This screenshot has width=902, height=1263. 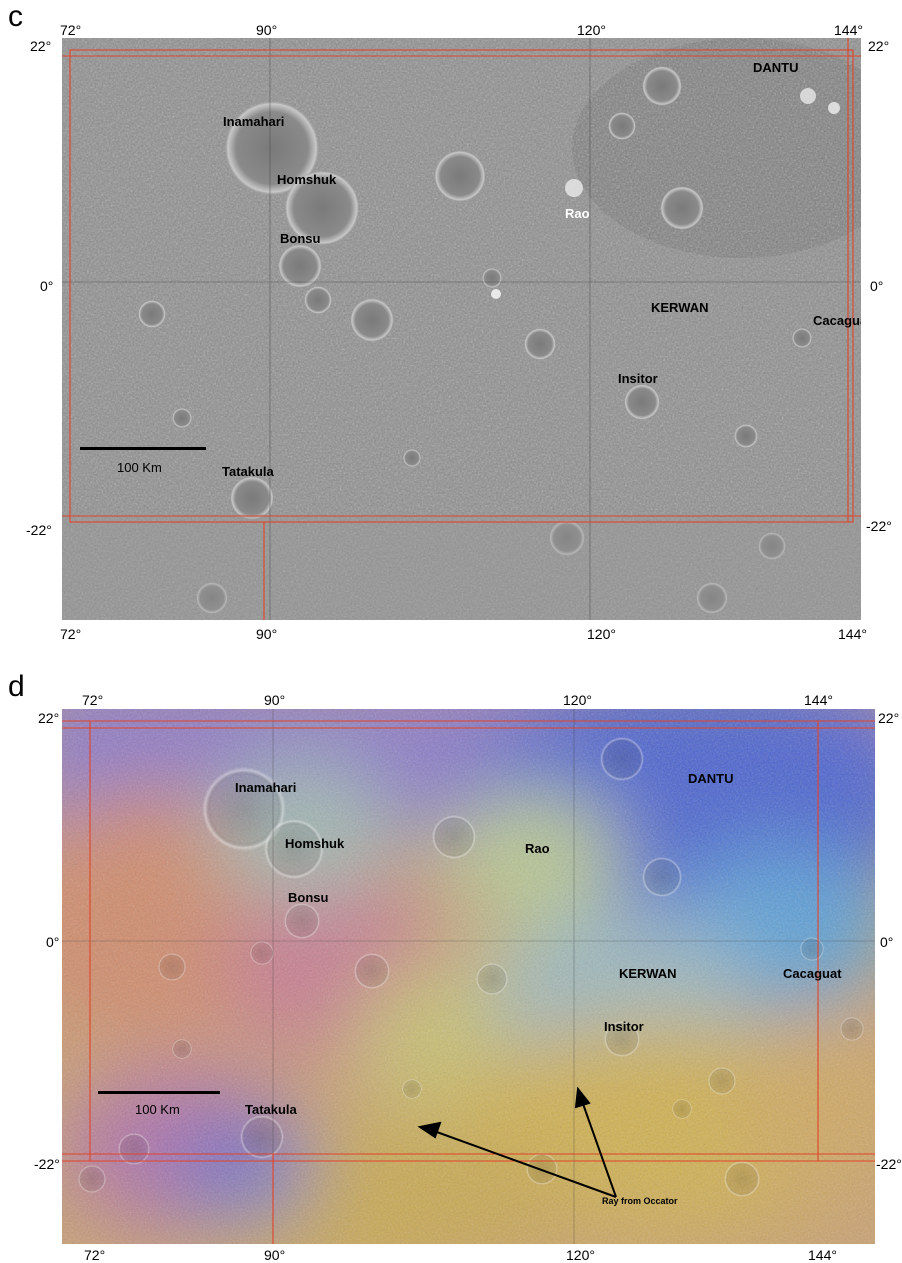 I want to click on c-right-tick-22: 22°, so click(x=879, y=46).